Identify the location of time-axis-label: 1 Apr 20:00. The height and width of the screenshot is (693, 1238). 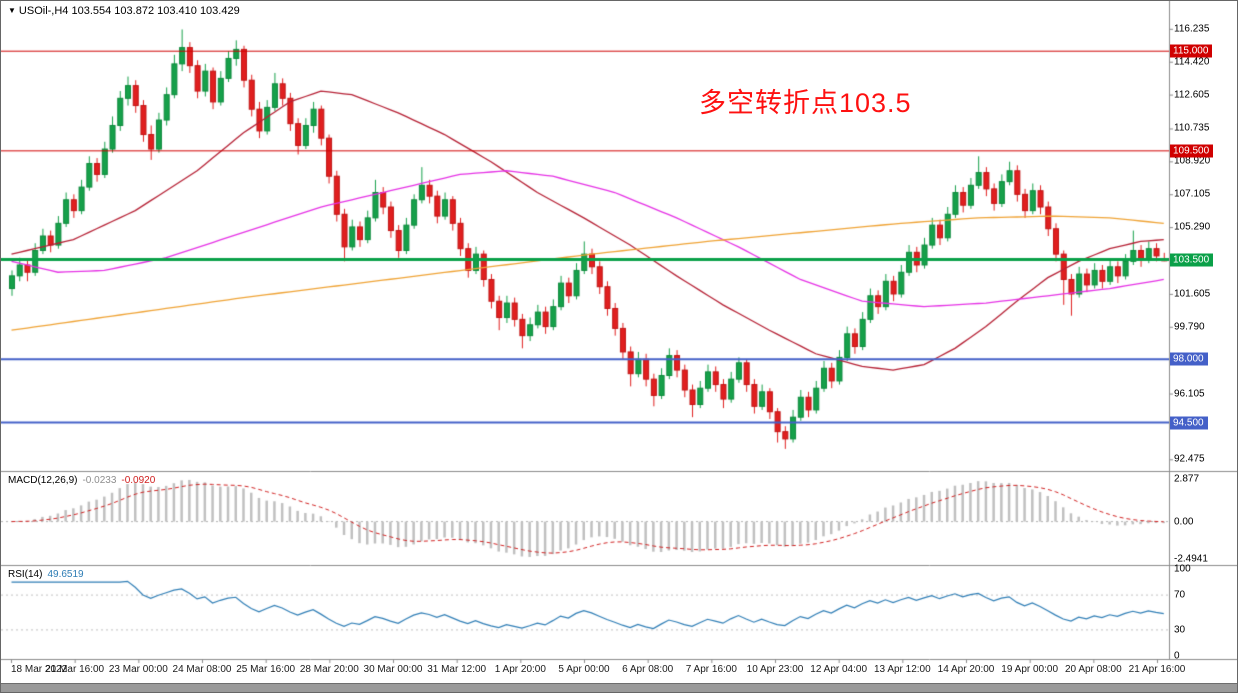
(520, 669).